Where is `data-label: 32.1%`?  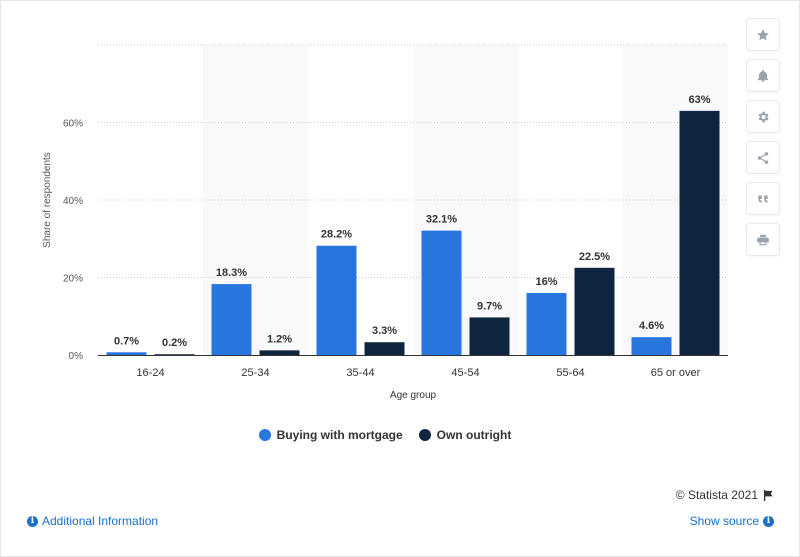 data-label: 32.1% is located at coordinates (441, 220).